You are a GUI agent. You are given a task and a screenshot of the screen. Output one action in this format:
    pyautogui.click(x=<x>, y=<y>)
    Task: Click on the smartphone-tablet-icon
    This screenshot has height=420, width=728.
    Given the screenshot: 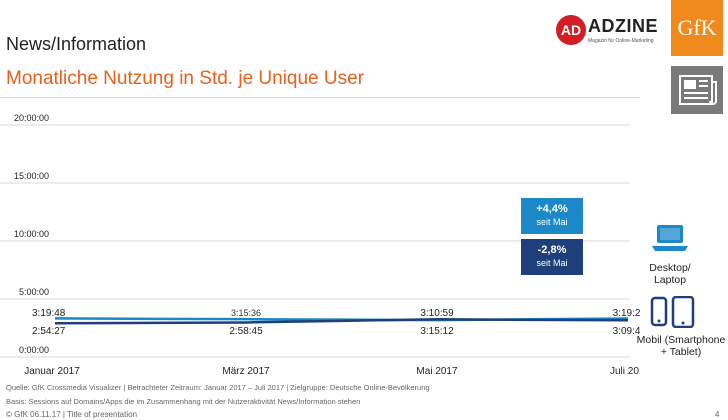 What is the action you would take?
    pyautogui.click(x=673, y=312)
    